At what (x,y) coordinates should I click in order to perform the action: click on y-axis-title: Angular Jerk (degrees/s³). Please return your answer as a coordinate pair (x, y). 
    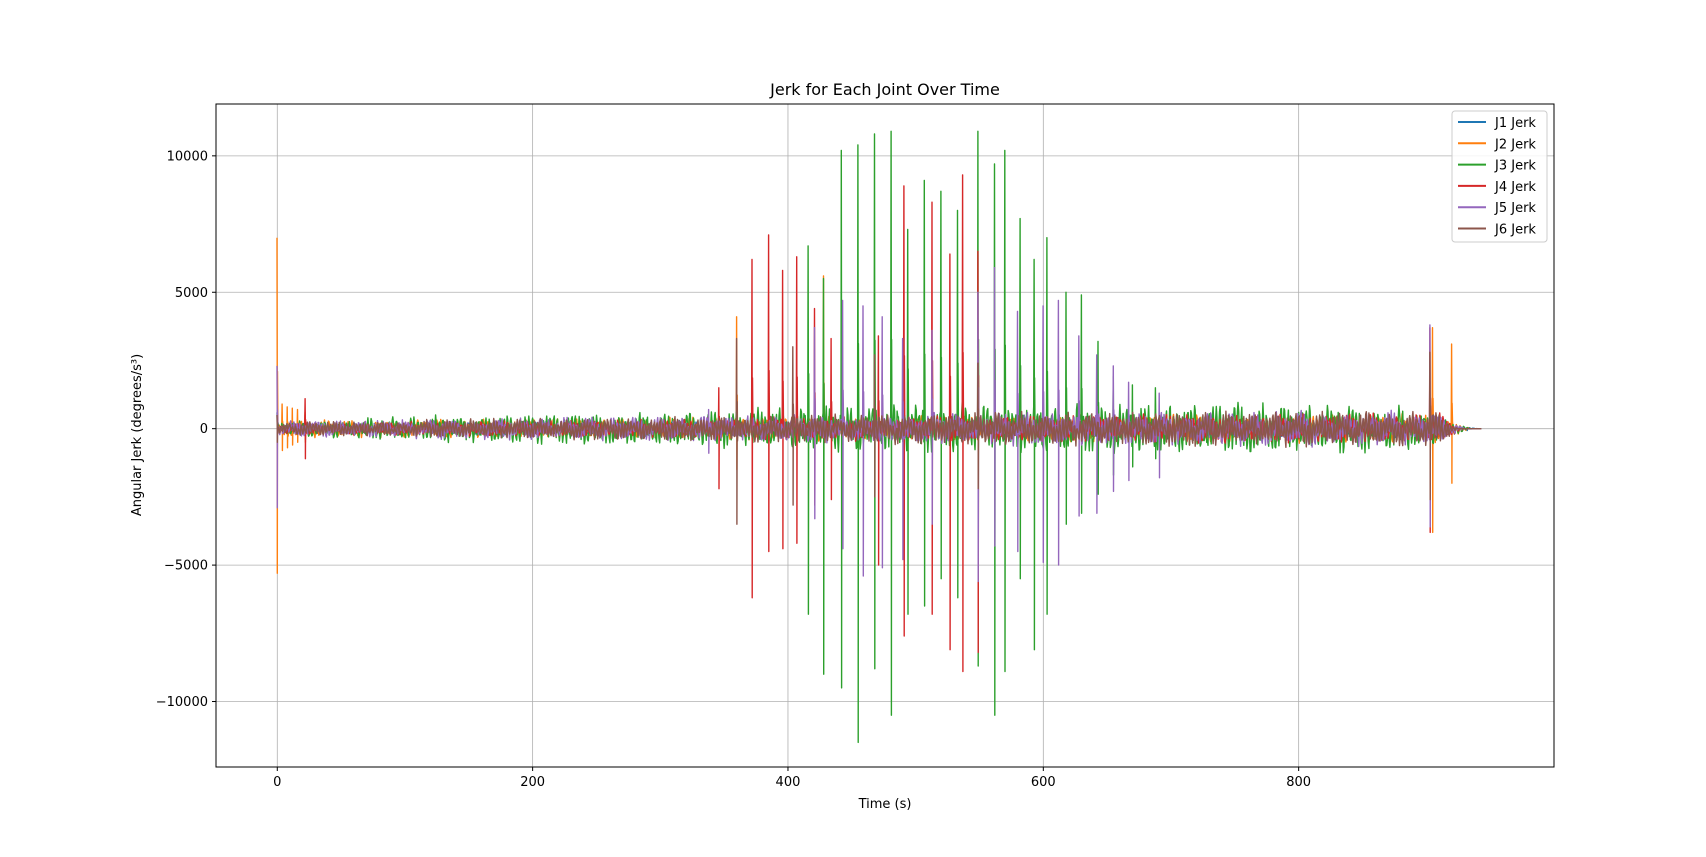
    Looking at the image, I should click on (137, 435).